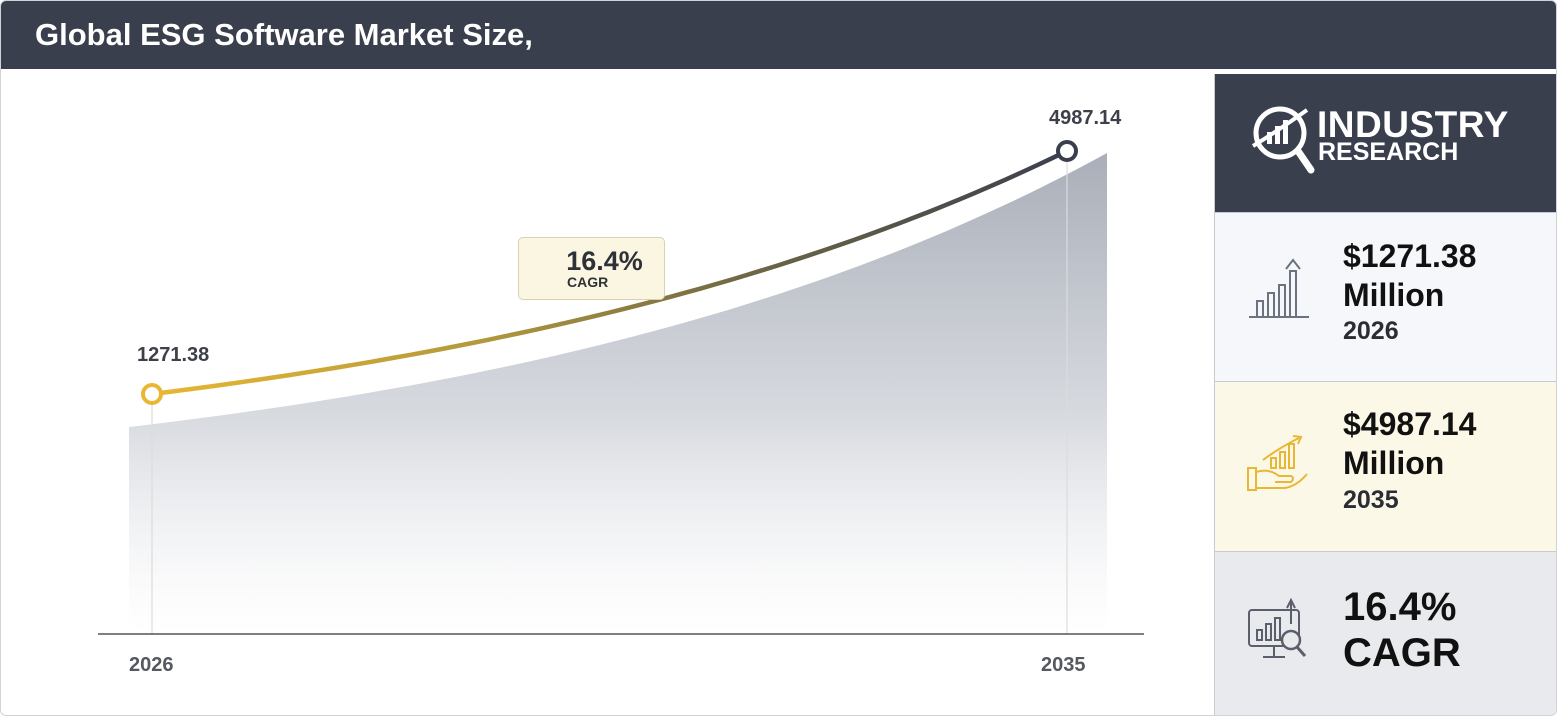 Image resolution: width=1557 pixels, height=716 pixels. Describe the element at coordinates (1400, 607) in the screenshot. I see `stat-value-cagr: 16.4%` at that location.